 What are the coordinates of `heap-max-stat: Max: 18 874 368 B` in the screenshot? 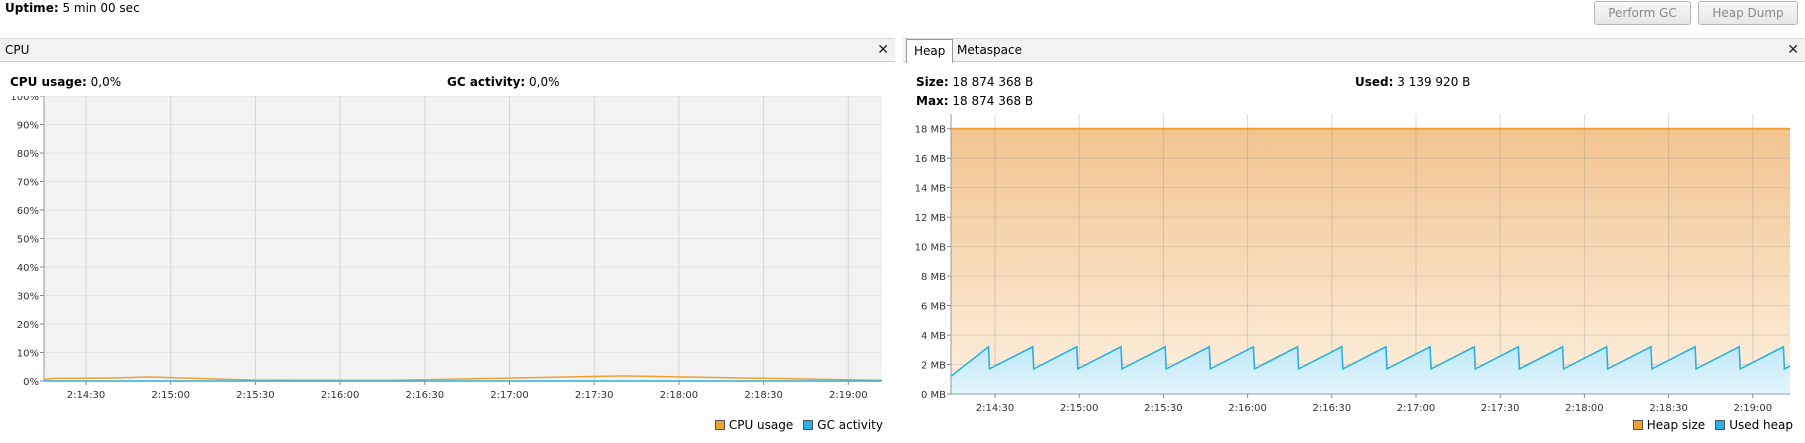 It's located at (974, 101).